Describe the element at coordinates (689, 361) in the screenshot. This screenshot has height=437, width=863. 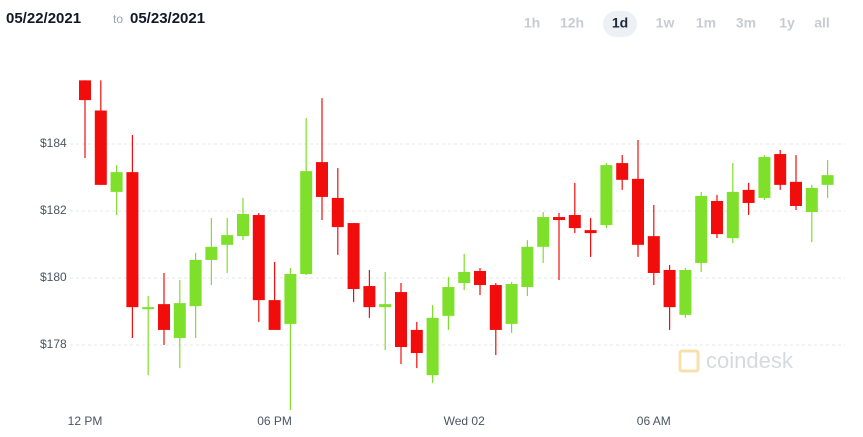
I see `watermark-icon` at that location.